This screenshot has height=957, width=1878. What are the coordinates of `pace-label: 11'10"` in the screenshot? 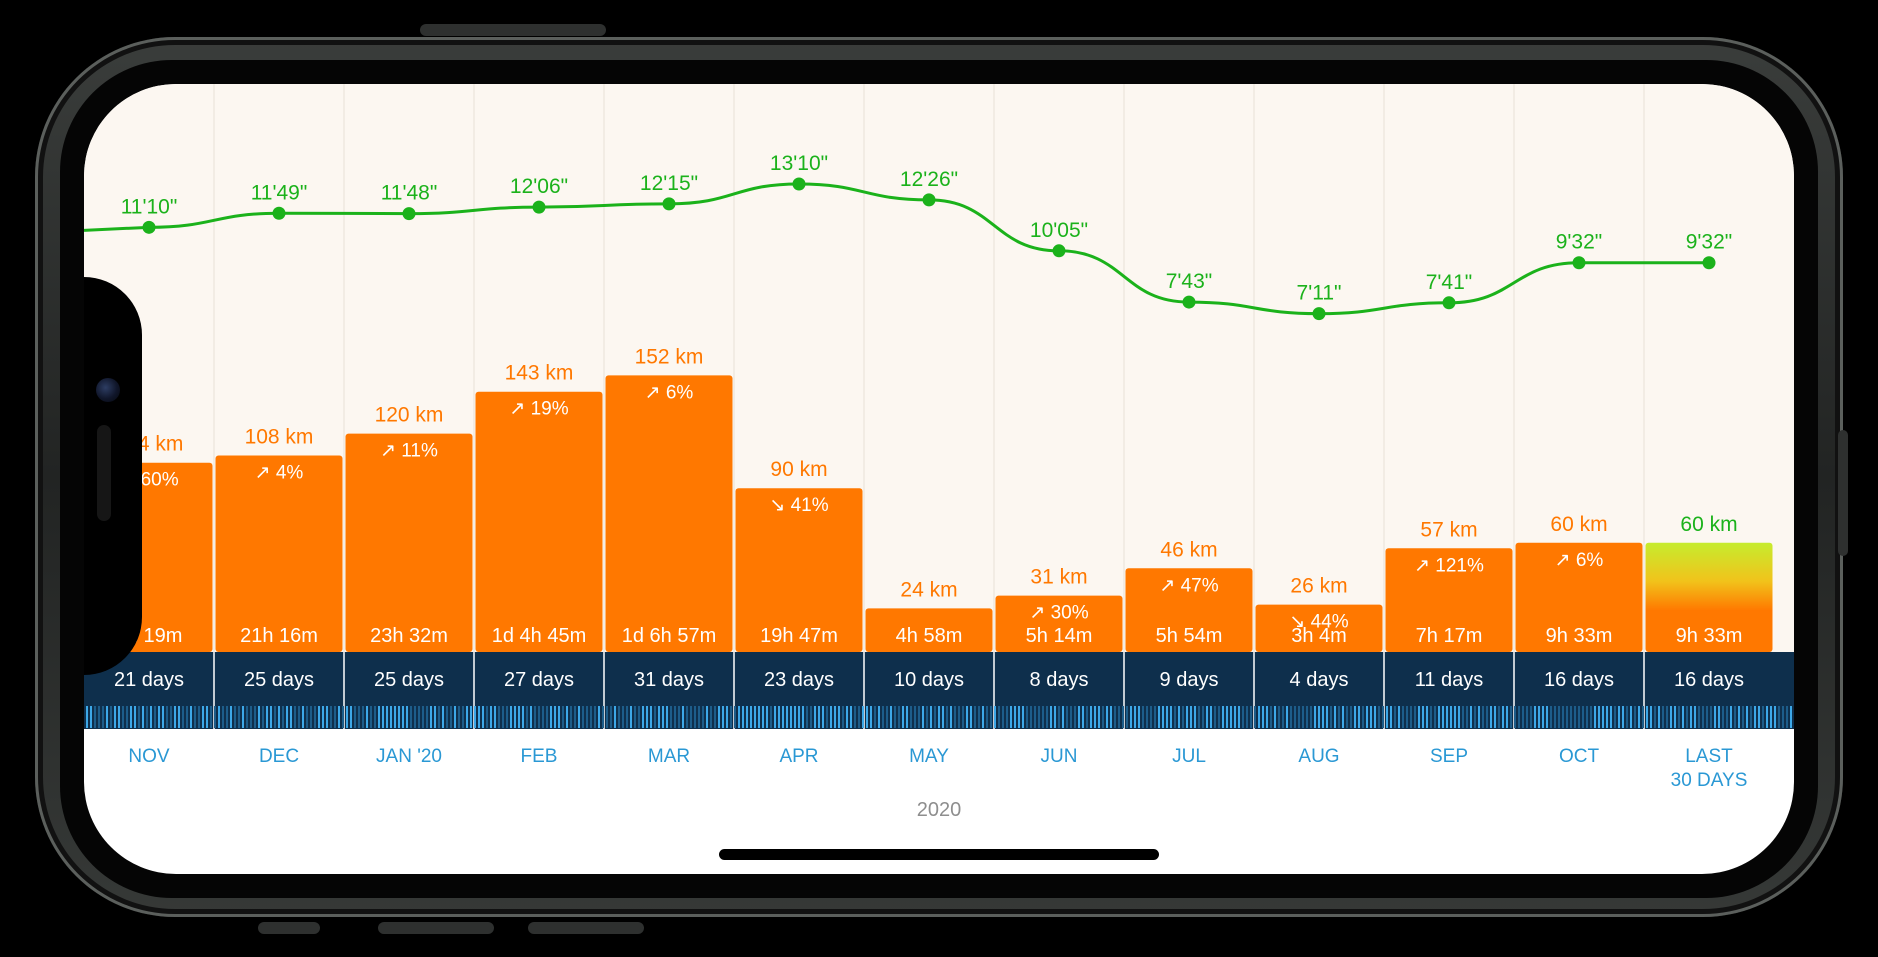 It's located at (149, 206).